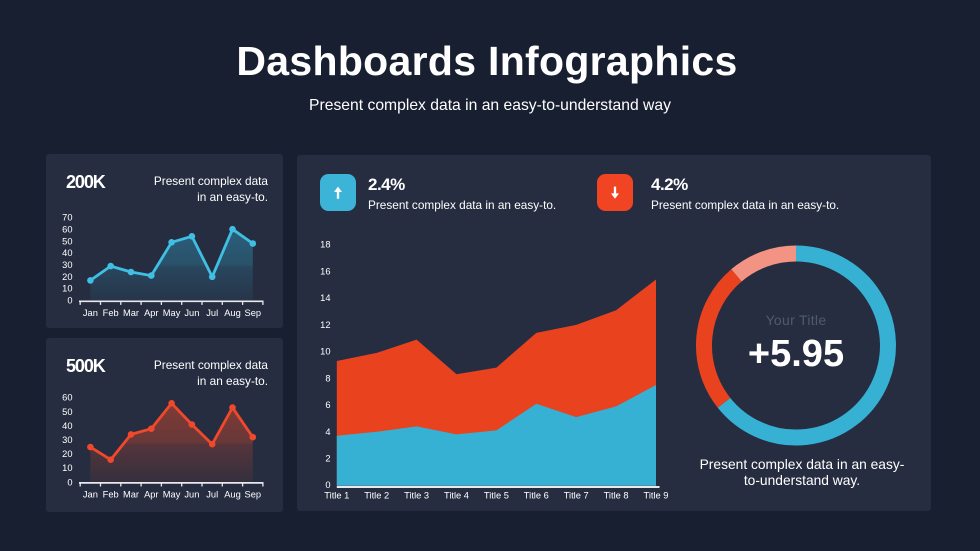  I want to click on svg-text: 4, so click(327, 432).